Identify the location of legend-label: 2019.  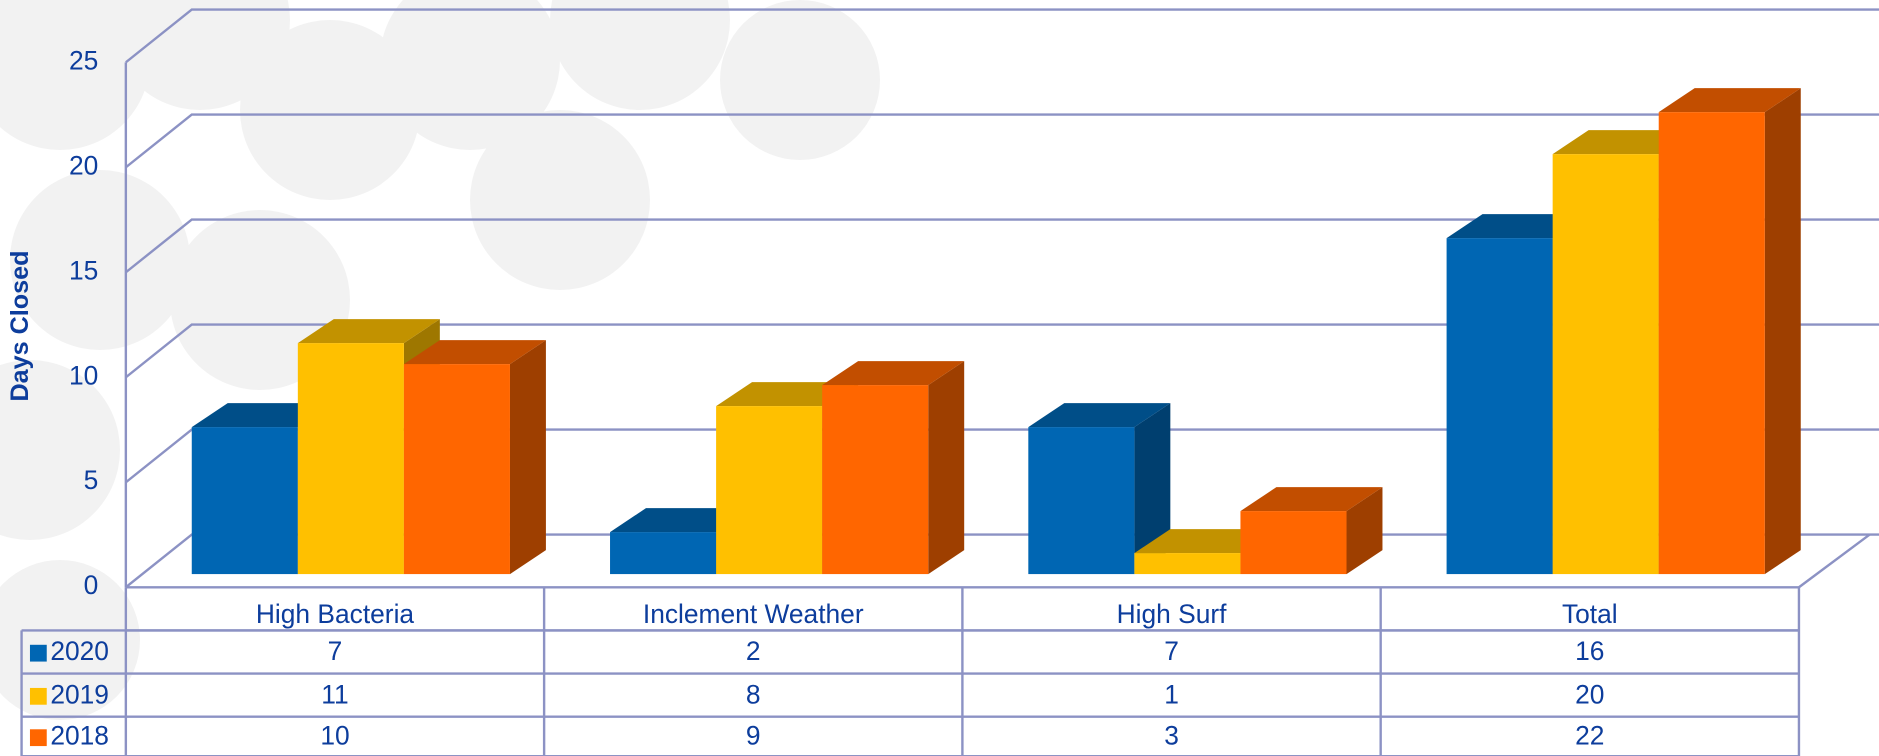
(79, 694).